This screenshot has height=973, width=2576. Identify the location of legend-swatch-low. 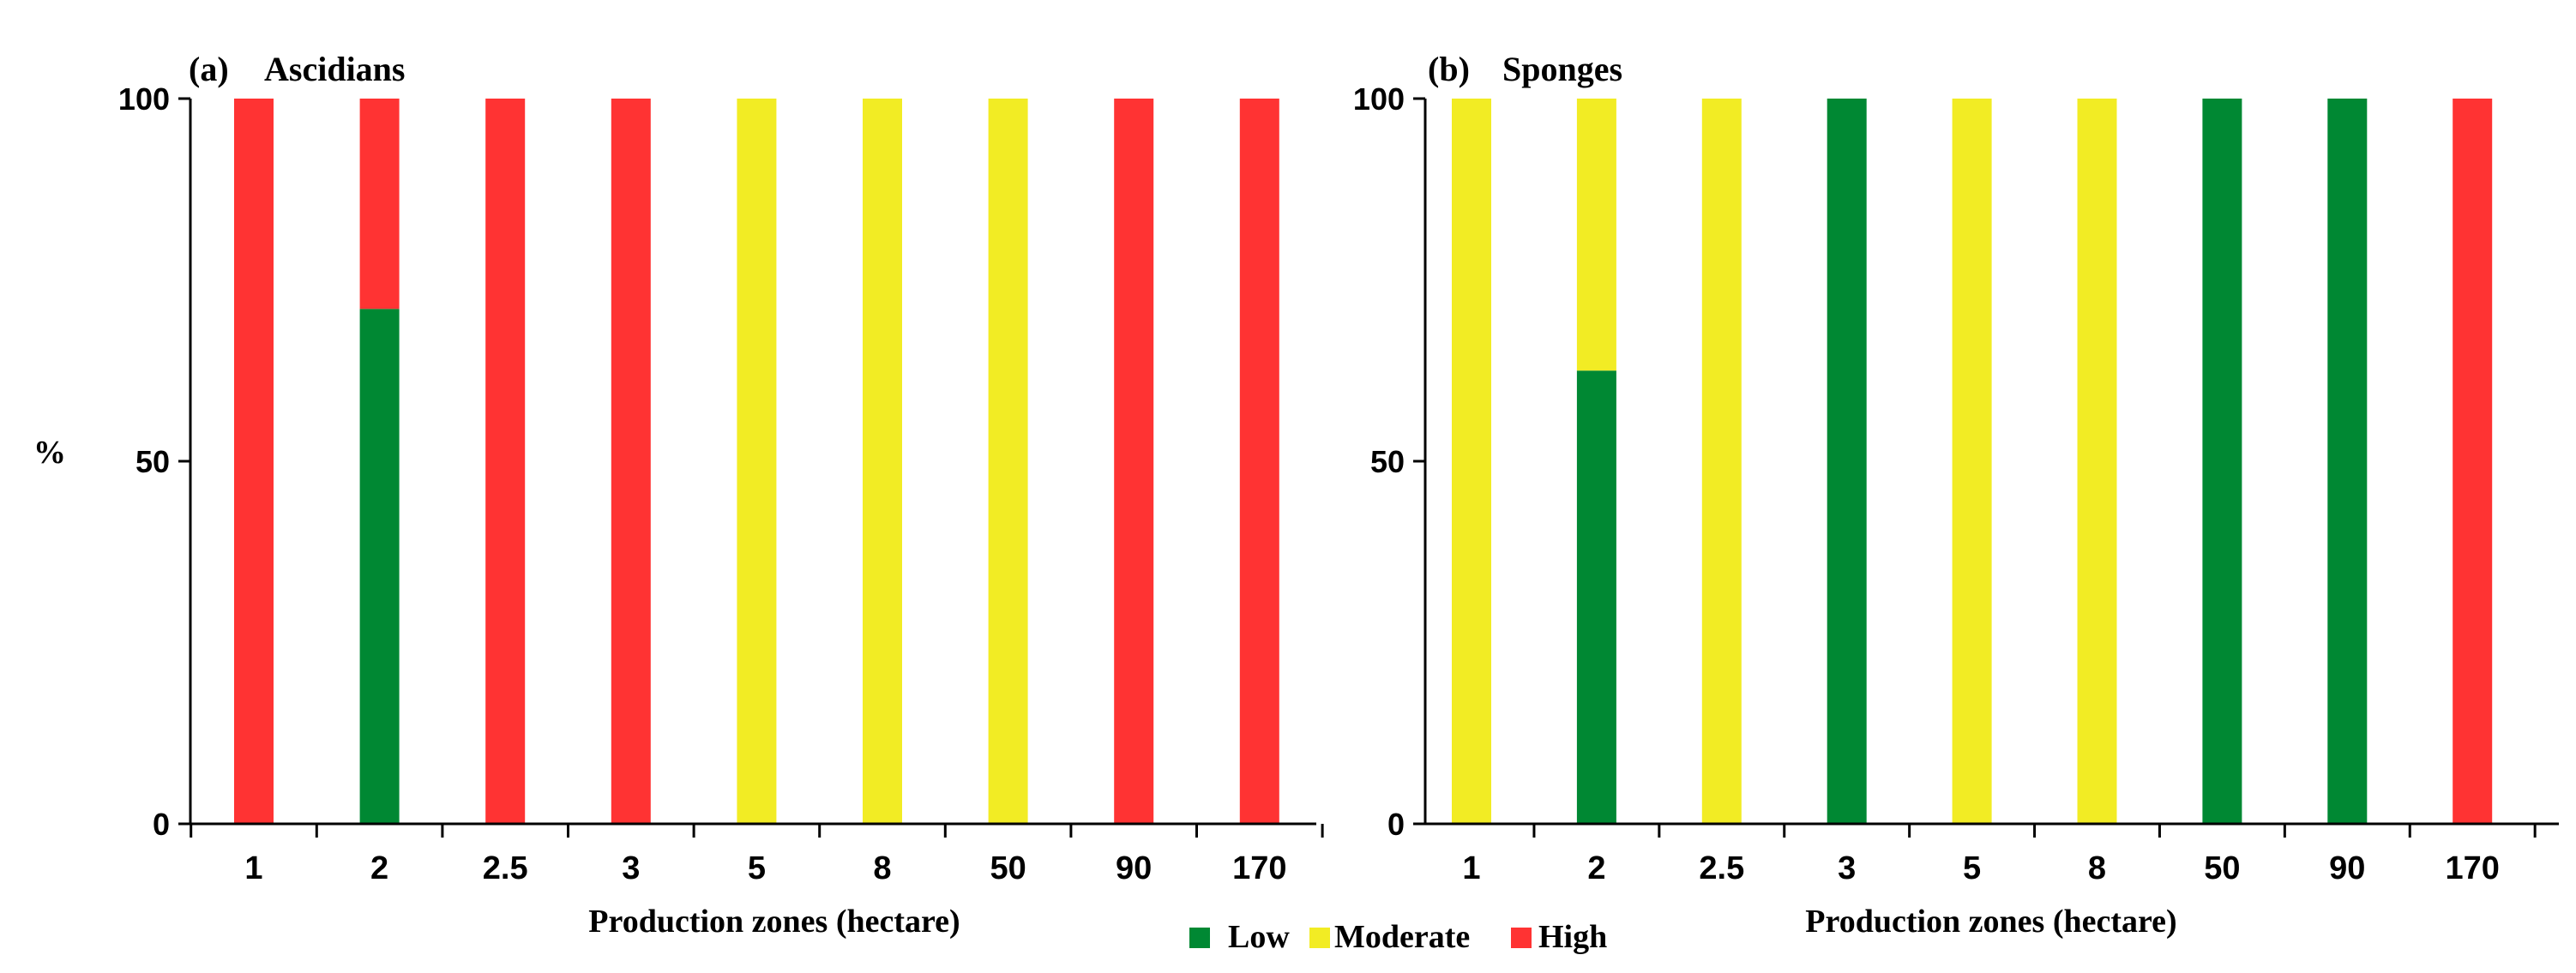
(1199, 938).